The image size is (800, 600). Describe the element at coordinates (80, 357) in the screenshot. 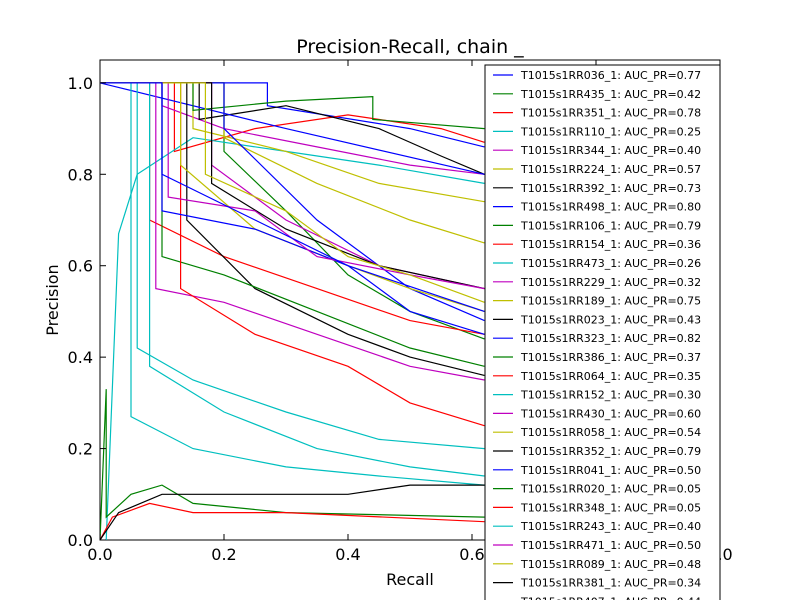

I see `y-tick-label-2: 0.4` at that location.